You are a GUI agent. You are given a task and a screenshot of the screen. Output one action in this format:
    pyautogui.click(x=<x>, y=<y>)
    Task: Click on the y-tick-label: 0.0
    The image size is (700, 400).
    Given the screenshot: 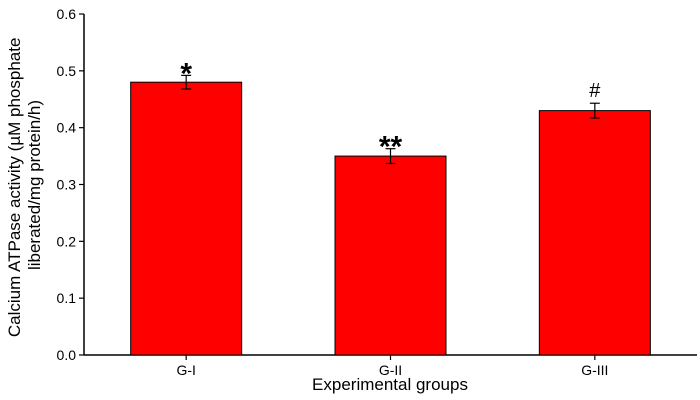 What is the action you would take?
    pyautogui.click(x=67, y=355)
    